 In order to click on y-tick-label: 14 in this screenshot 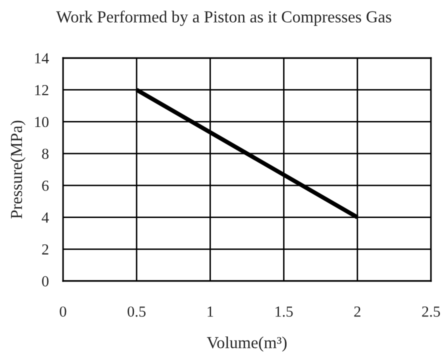, I will do `click(42, 58)`.